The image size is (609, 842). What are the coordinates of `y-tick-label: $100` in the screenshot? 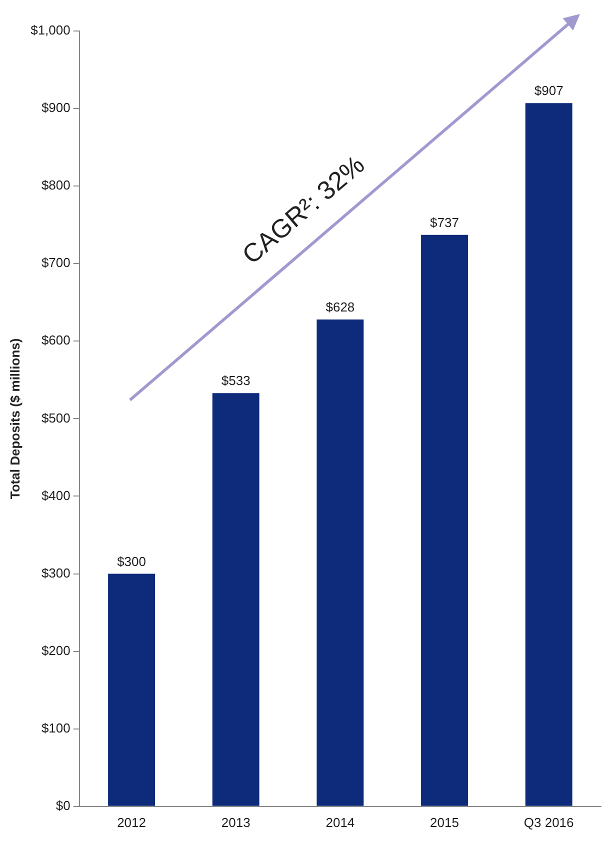 It's located at (55, 728).